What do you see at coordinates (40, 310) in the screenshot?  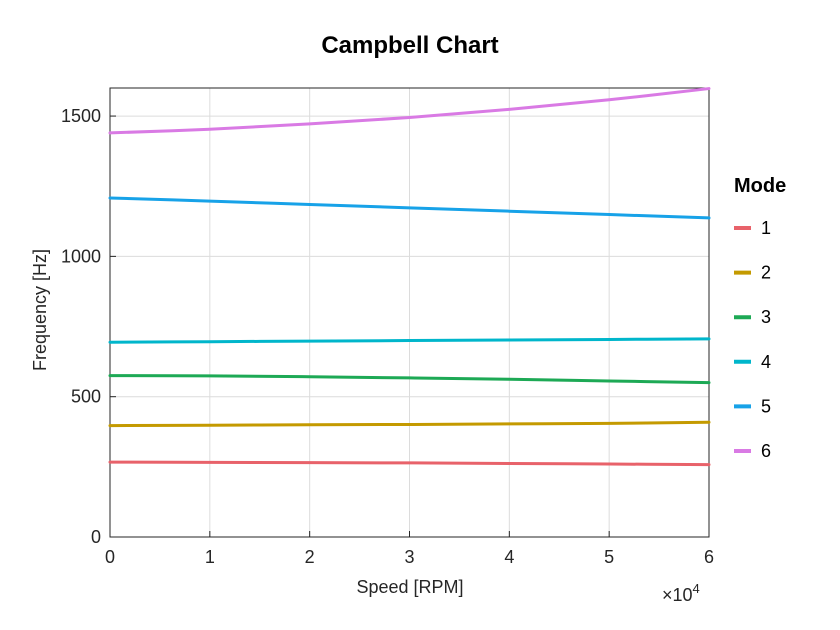 I see `y-axis-label: Frequency [Hz]` at bounding box center [40, 310].